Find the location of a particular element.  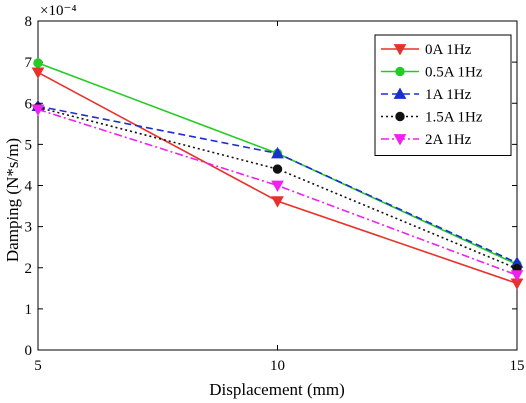

y-tick-label: 0 is located at coordinates (29, 351).